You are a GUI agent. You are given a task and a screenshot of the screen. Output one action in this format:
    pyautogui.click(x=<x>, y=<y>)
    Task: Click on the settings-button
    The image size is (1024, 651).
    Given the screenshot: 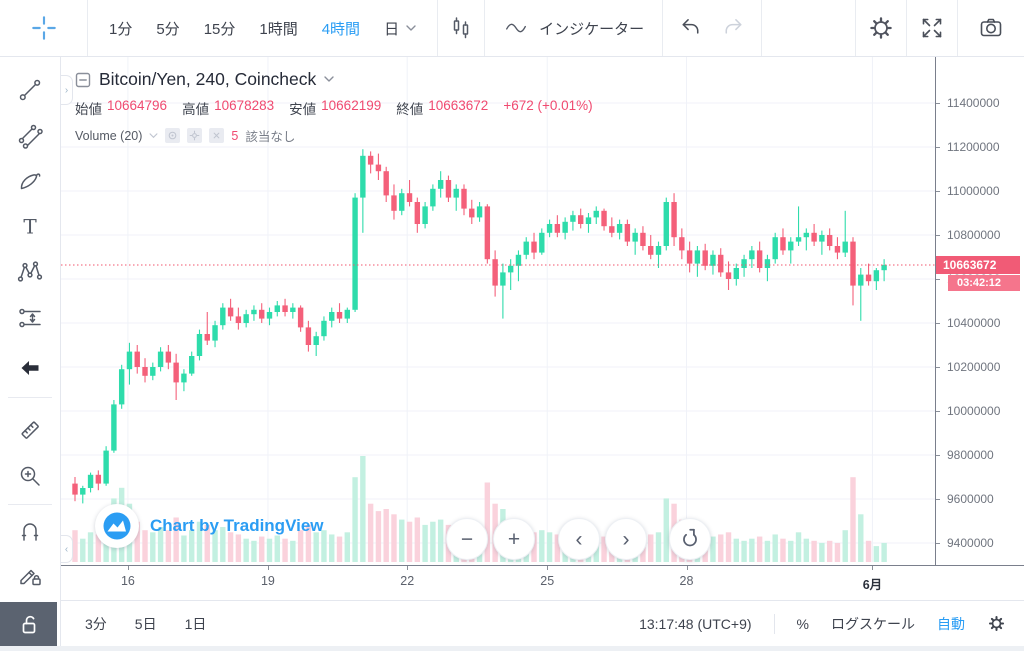 What is the action you would take?
    pyautogui.click(x=880, y=28)
    